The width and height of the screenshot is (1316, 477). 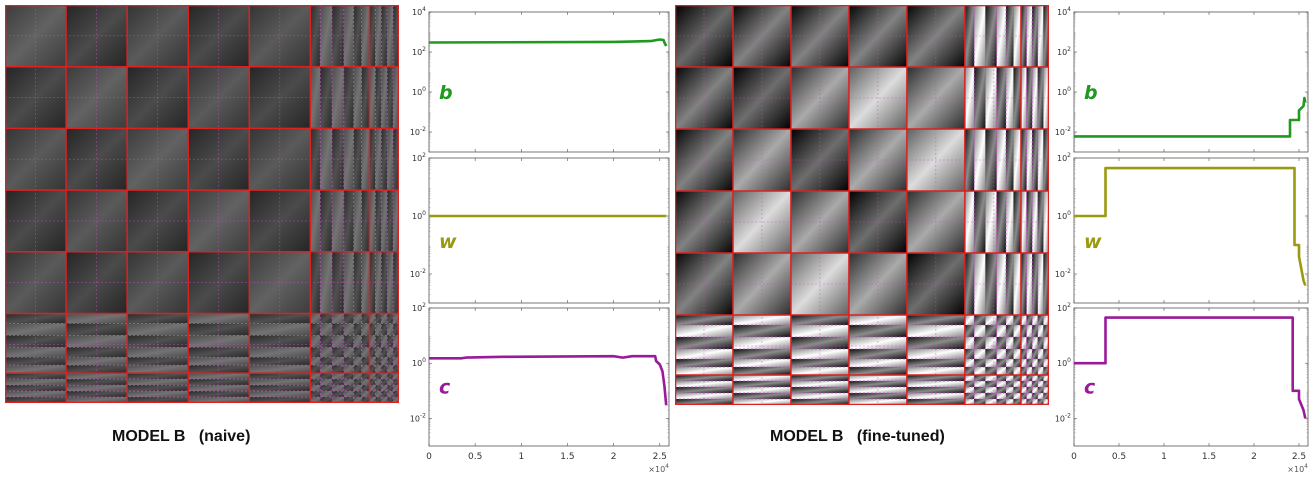 What do you see at coordinates (614, 457) in the screenshot?
I see `x-tick-label: 2` at bounding box center [614, 457].